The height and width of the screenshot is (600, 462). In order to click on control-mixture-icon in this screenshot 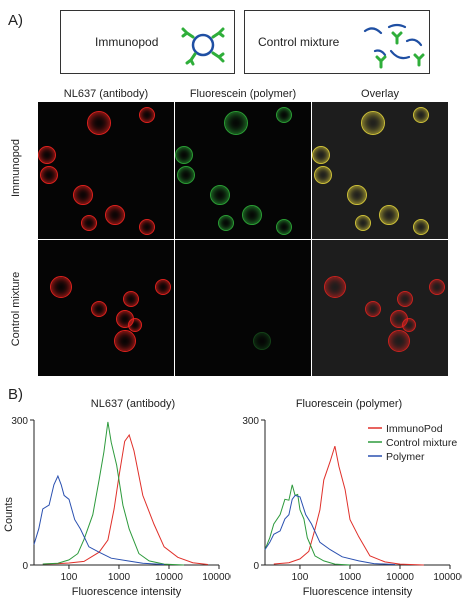, I will do `click(394, 46)`.